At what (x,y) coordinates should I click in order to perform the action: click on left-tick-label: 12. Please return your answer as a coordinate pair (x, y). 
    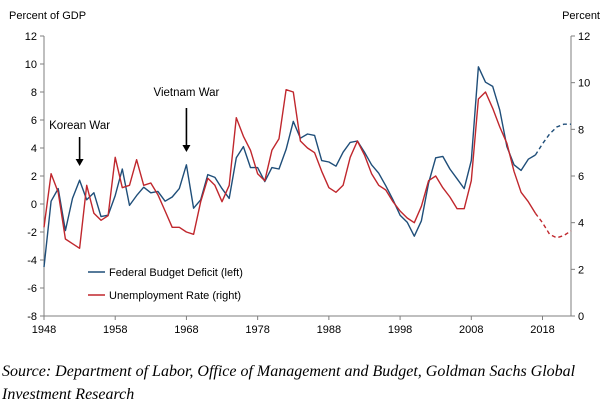
    Looking at the image, I should click on (31, 37).